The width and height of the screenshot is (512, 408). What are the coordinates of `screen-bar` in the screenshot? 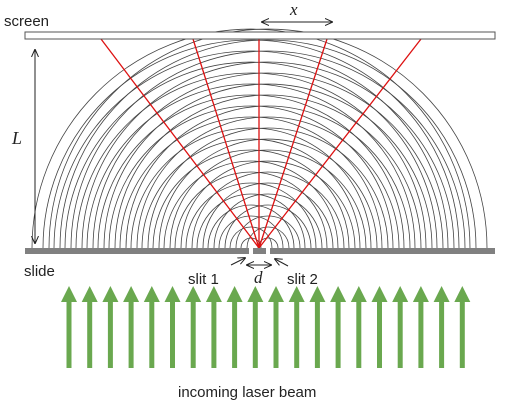 It's located at (260, 35).